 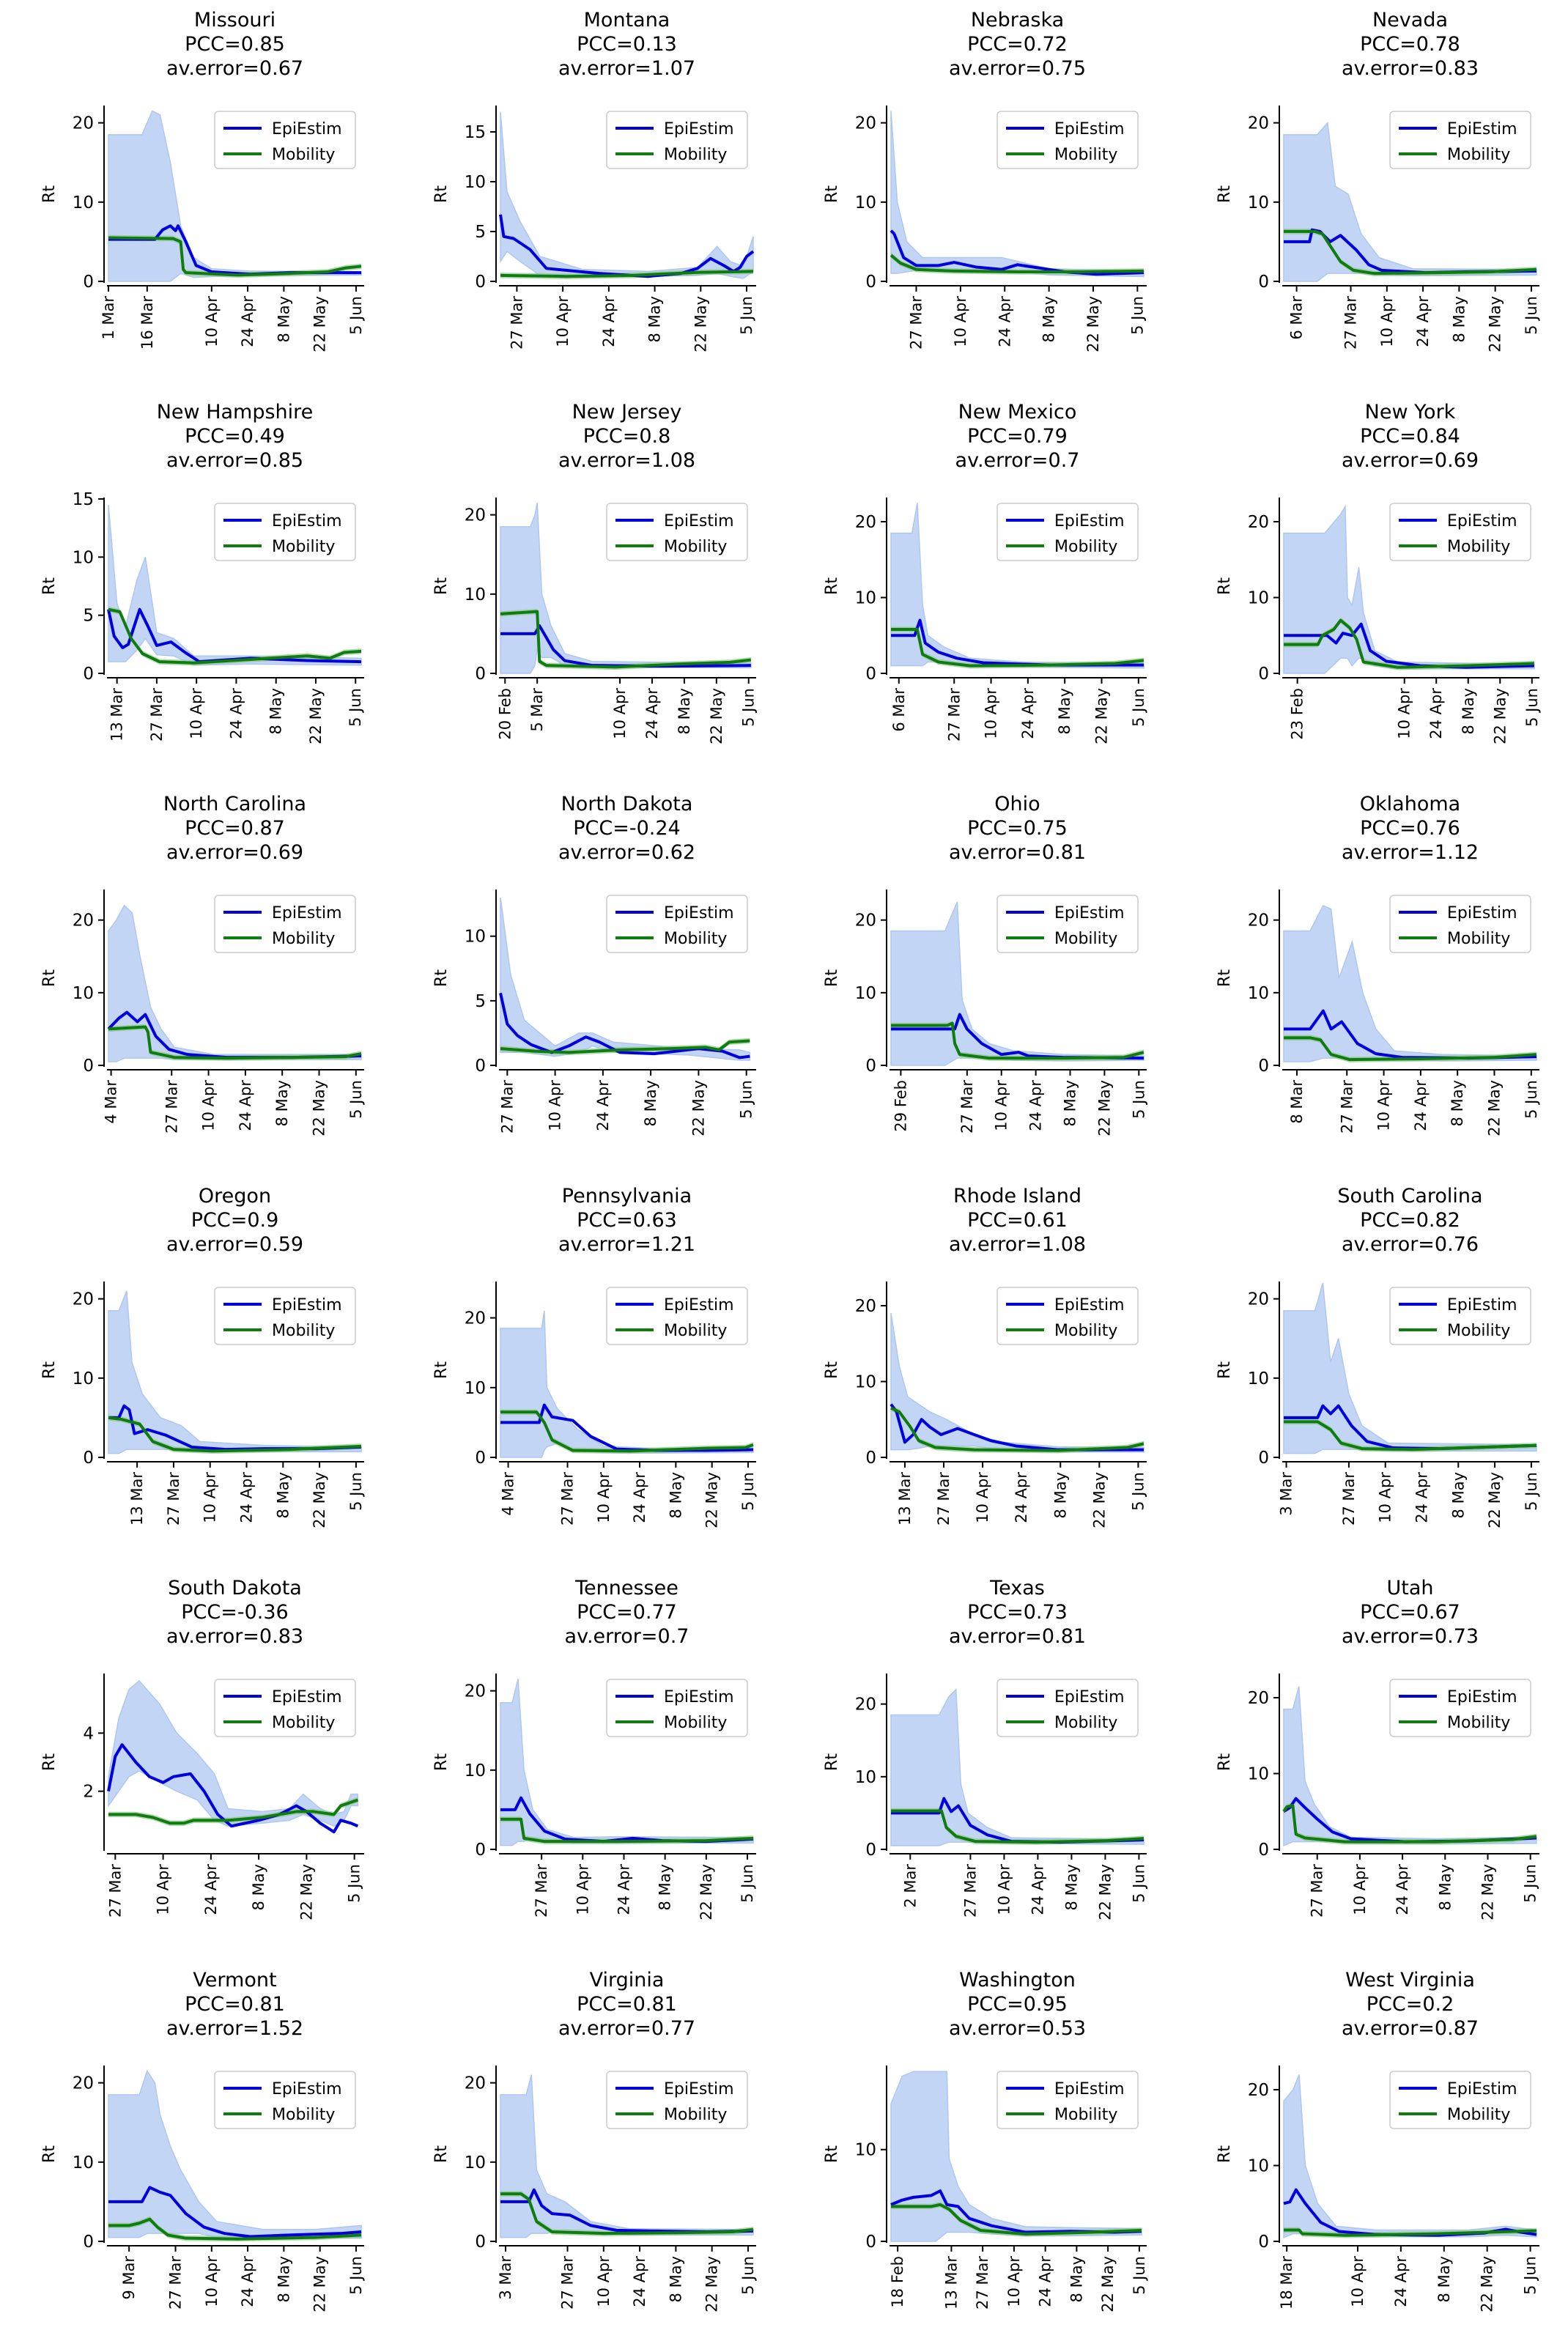 I want to click on error-label: av.error=1.21, so click(x=626, y=1244).